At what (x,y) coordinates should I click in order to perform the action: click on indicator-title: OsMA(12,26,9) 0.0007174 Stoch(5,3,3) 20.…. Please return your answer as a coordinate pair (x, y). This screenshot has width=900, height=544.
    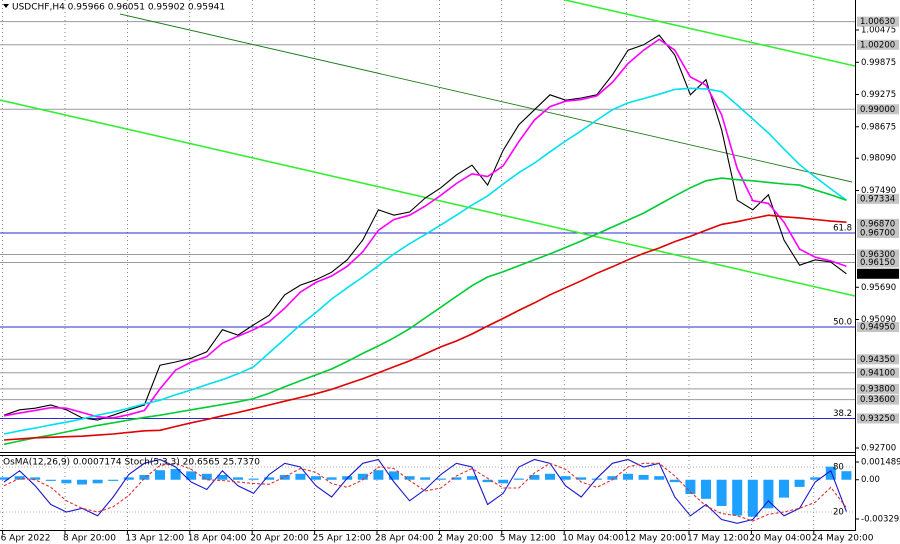
    Looking at the image, I should click on (131, 463).